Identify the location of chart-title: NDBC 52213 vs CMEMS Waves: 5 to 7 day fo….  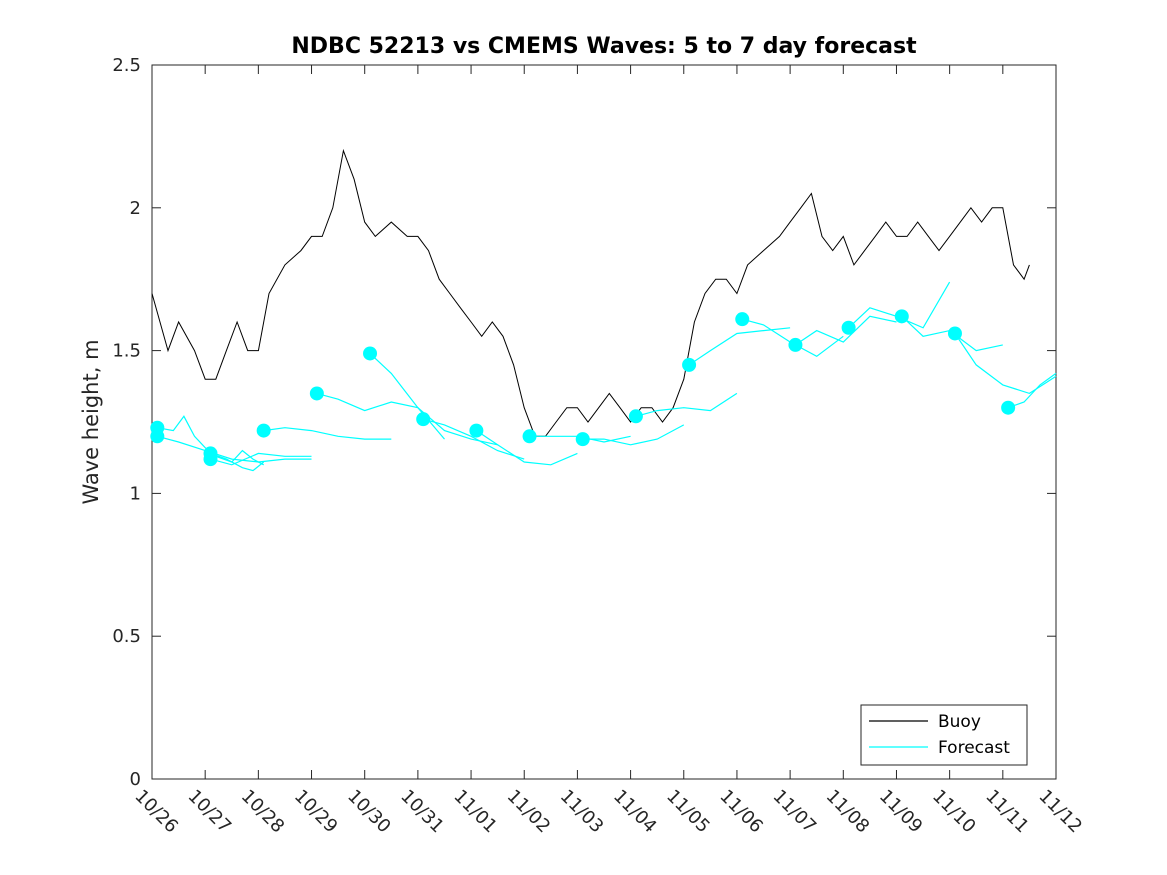
(604, 46).